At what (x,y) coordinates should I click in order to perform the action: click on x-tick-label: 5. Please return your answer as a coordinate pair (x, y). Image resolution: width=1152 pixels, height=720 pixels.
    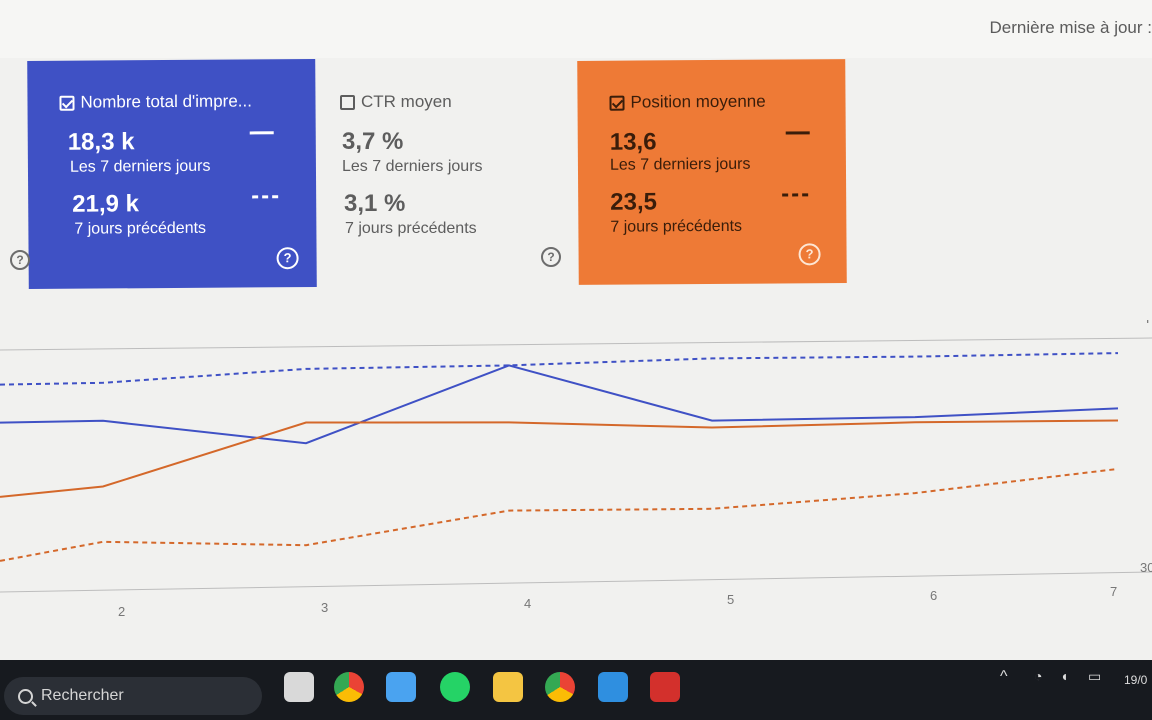
    Looking at the image, I should click on (730, 599).